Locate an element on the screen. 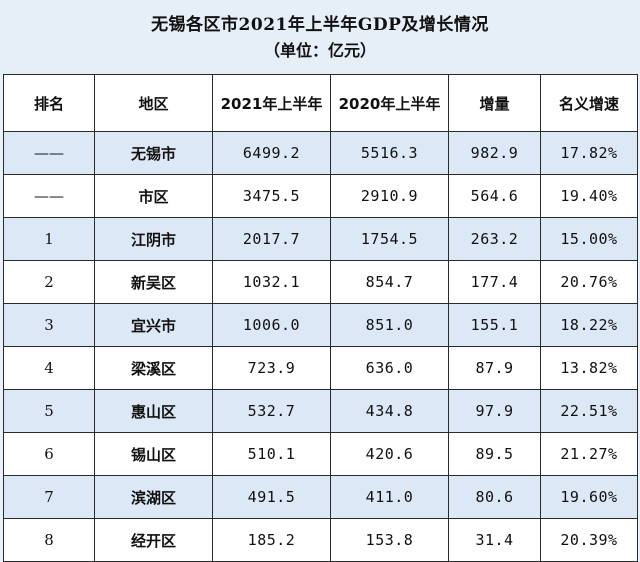  table-row: 8 经开区 185.2 153.8 31.4 20.39% is located at coordinates (320, 540).